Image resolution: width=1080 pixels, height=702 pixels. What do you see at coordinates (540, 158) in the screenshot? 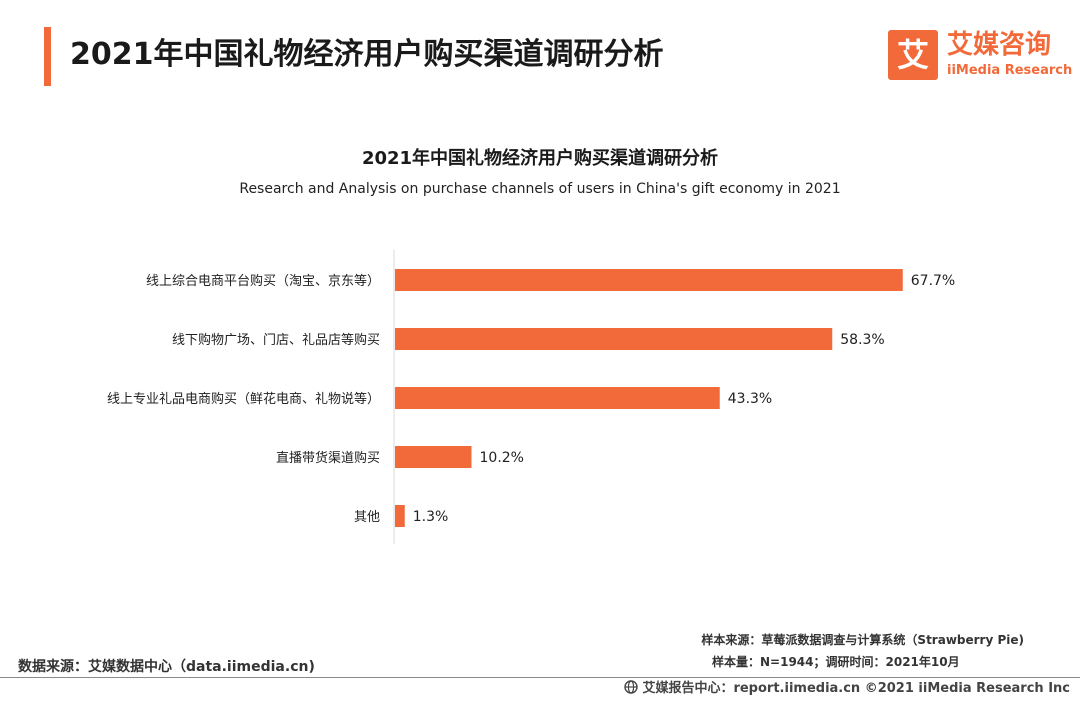
I see `chart-title: 2021年中国礼物经济用户购买渠道调研分析` at bounding box center [540, 158].